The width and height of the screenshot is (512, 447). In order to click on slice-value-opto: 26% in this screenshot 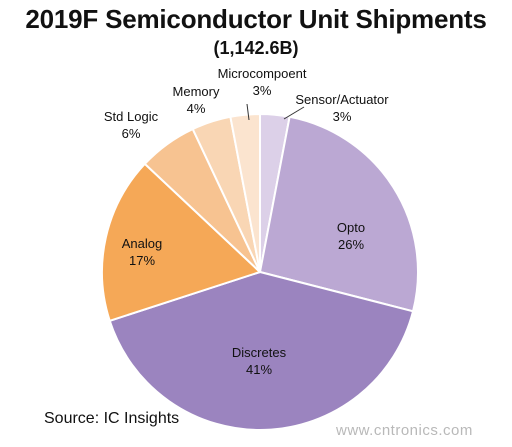, I will do `click(351, 244)`.